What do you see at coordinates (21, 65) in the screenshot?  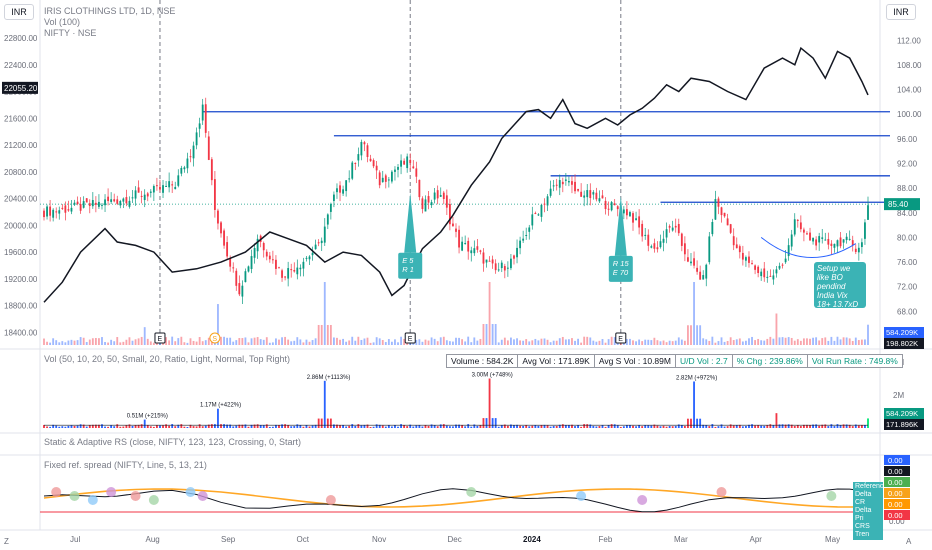 I see `left-axis-tick: 22400.00` at bounding box center [21, 65].